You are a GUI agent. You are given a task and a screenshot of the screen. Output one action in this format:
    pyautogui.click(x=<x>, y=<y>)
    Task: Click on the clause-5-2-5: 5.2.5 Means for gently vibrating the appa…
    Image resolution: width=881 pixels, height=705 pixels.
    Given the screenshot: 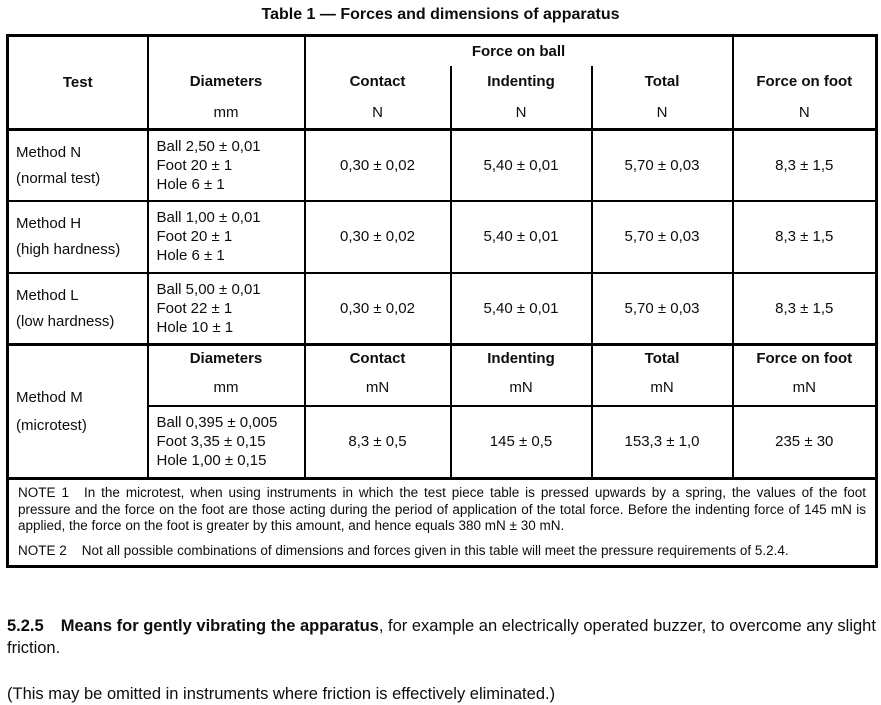 What is the action you would take?
    pyautogui.click(x=441, y=637)
    